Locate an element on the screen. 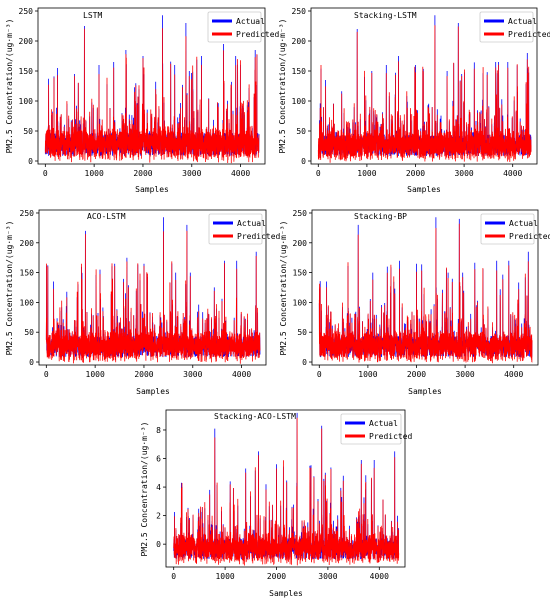  ylabel-stacking-bp: PM2.5 Concentration/(ug·m⁻³) is located at coordinates (283, 288).